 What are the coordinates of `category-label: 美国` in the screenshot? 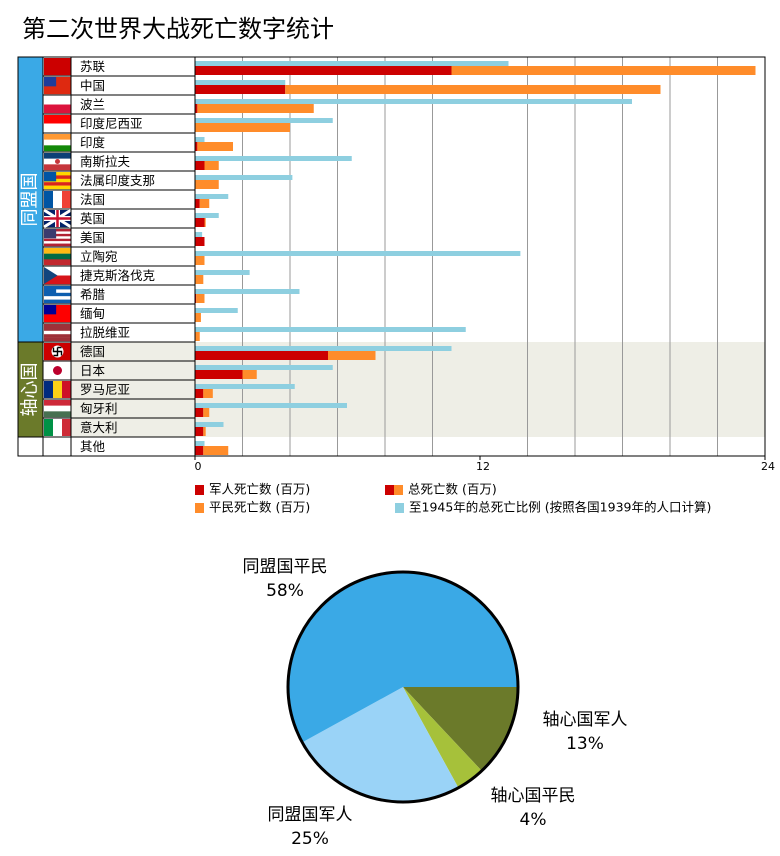 It's located at (92, 237).